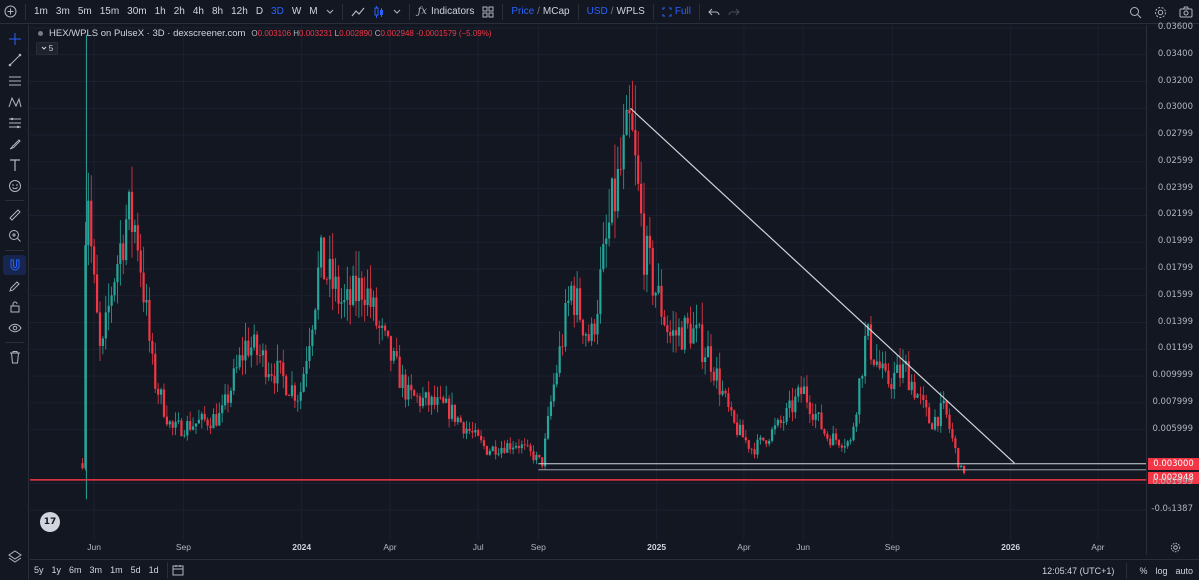  I want to click on time-tick-label: Apr, so click(390, 547).